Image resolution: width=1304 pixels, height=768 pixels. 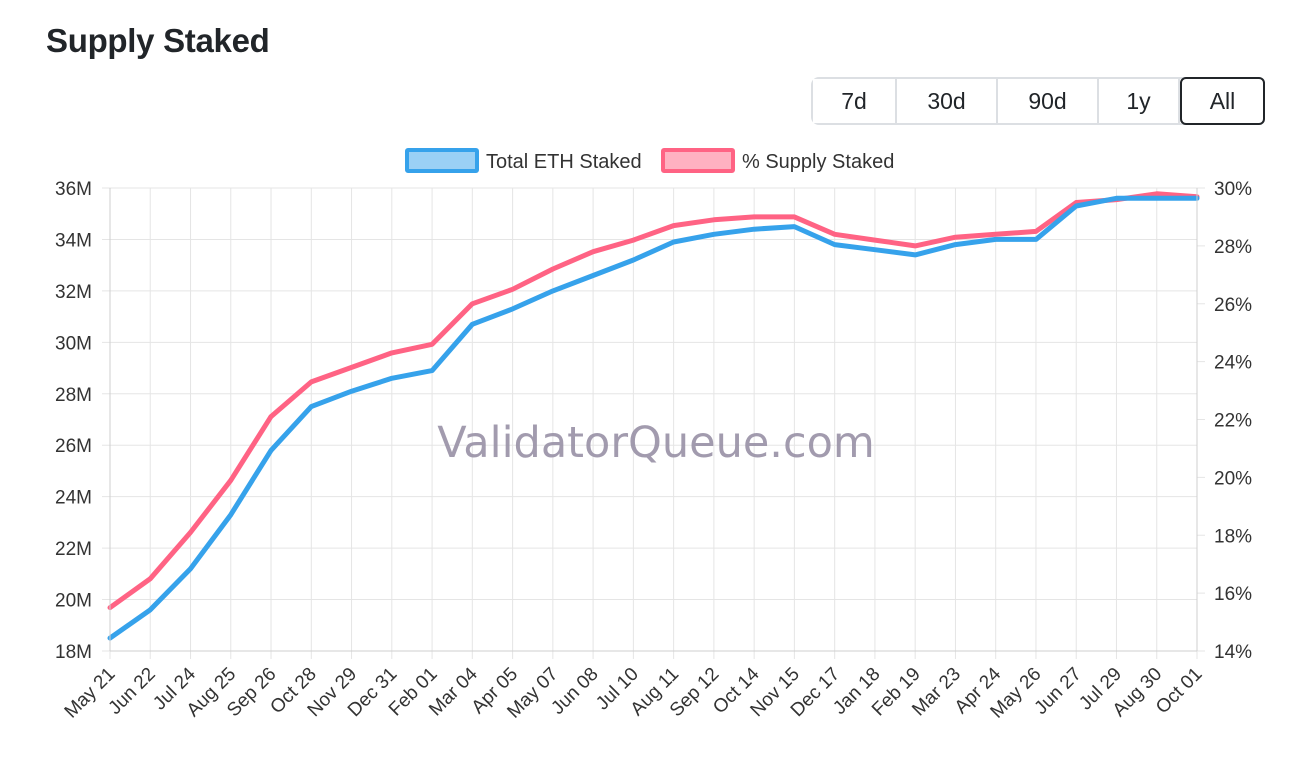 I want to click on y-right-tick-label: 28%, so click(x=1233, y=247).